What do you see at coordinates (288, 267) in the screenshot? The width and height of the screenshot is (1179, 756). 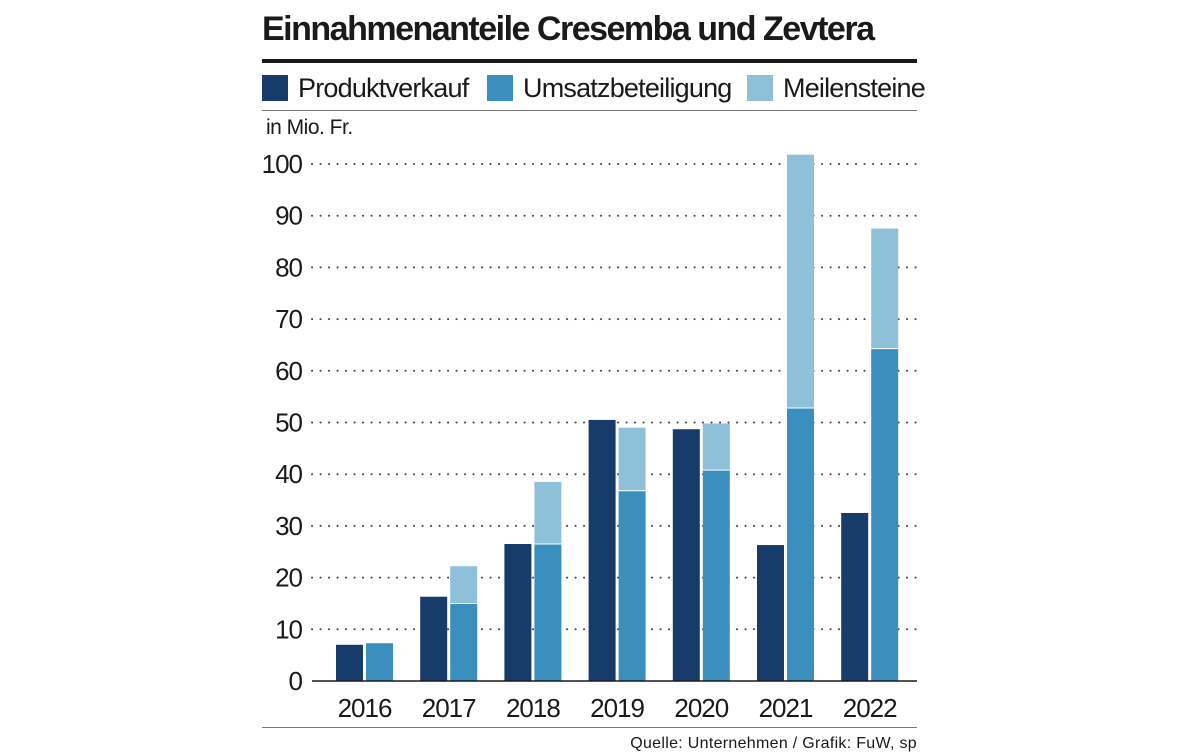 I see `y-tick-label-80: 80` at bounding box center [288, 267].